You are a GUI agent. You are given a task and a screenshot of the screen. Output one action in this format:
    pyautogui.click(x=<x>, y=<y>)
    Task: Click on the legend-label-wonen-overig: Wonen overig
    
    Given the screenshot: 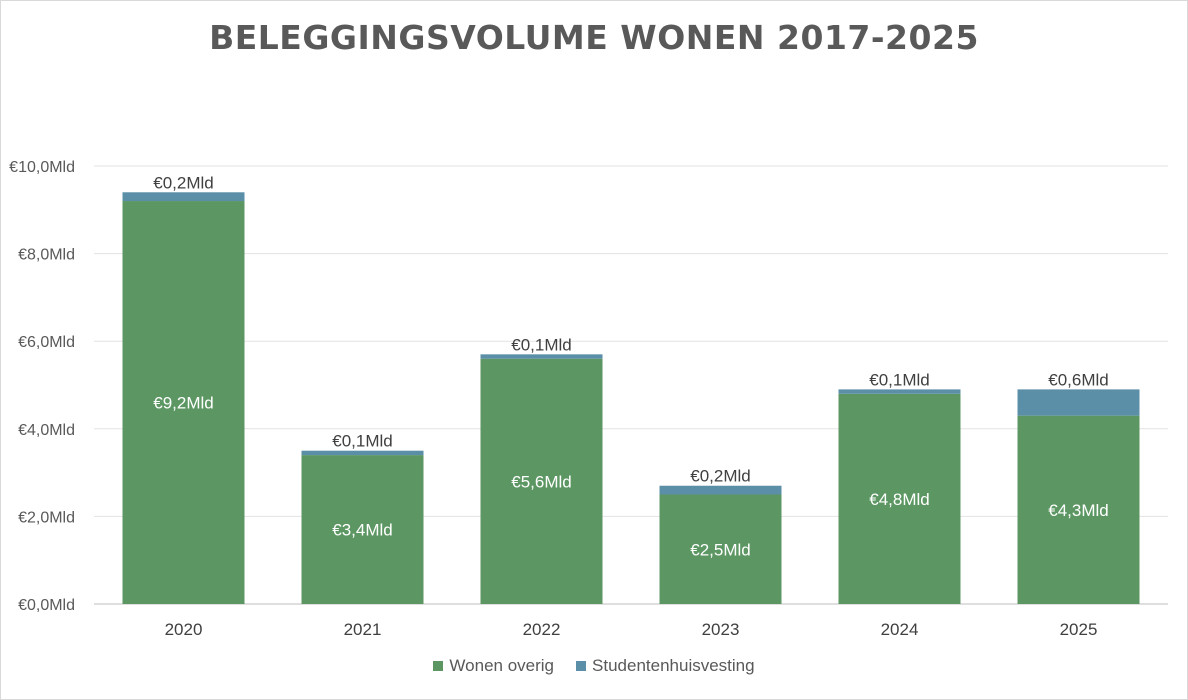 What is the action you would take?
    pyautogui.click(x=502, y=665)
    